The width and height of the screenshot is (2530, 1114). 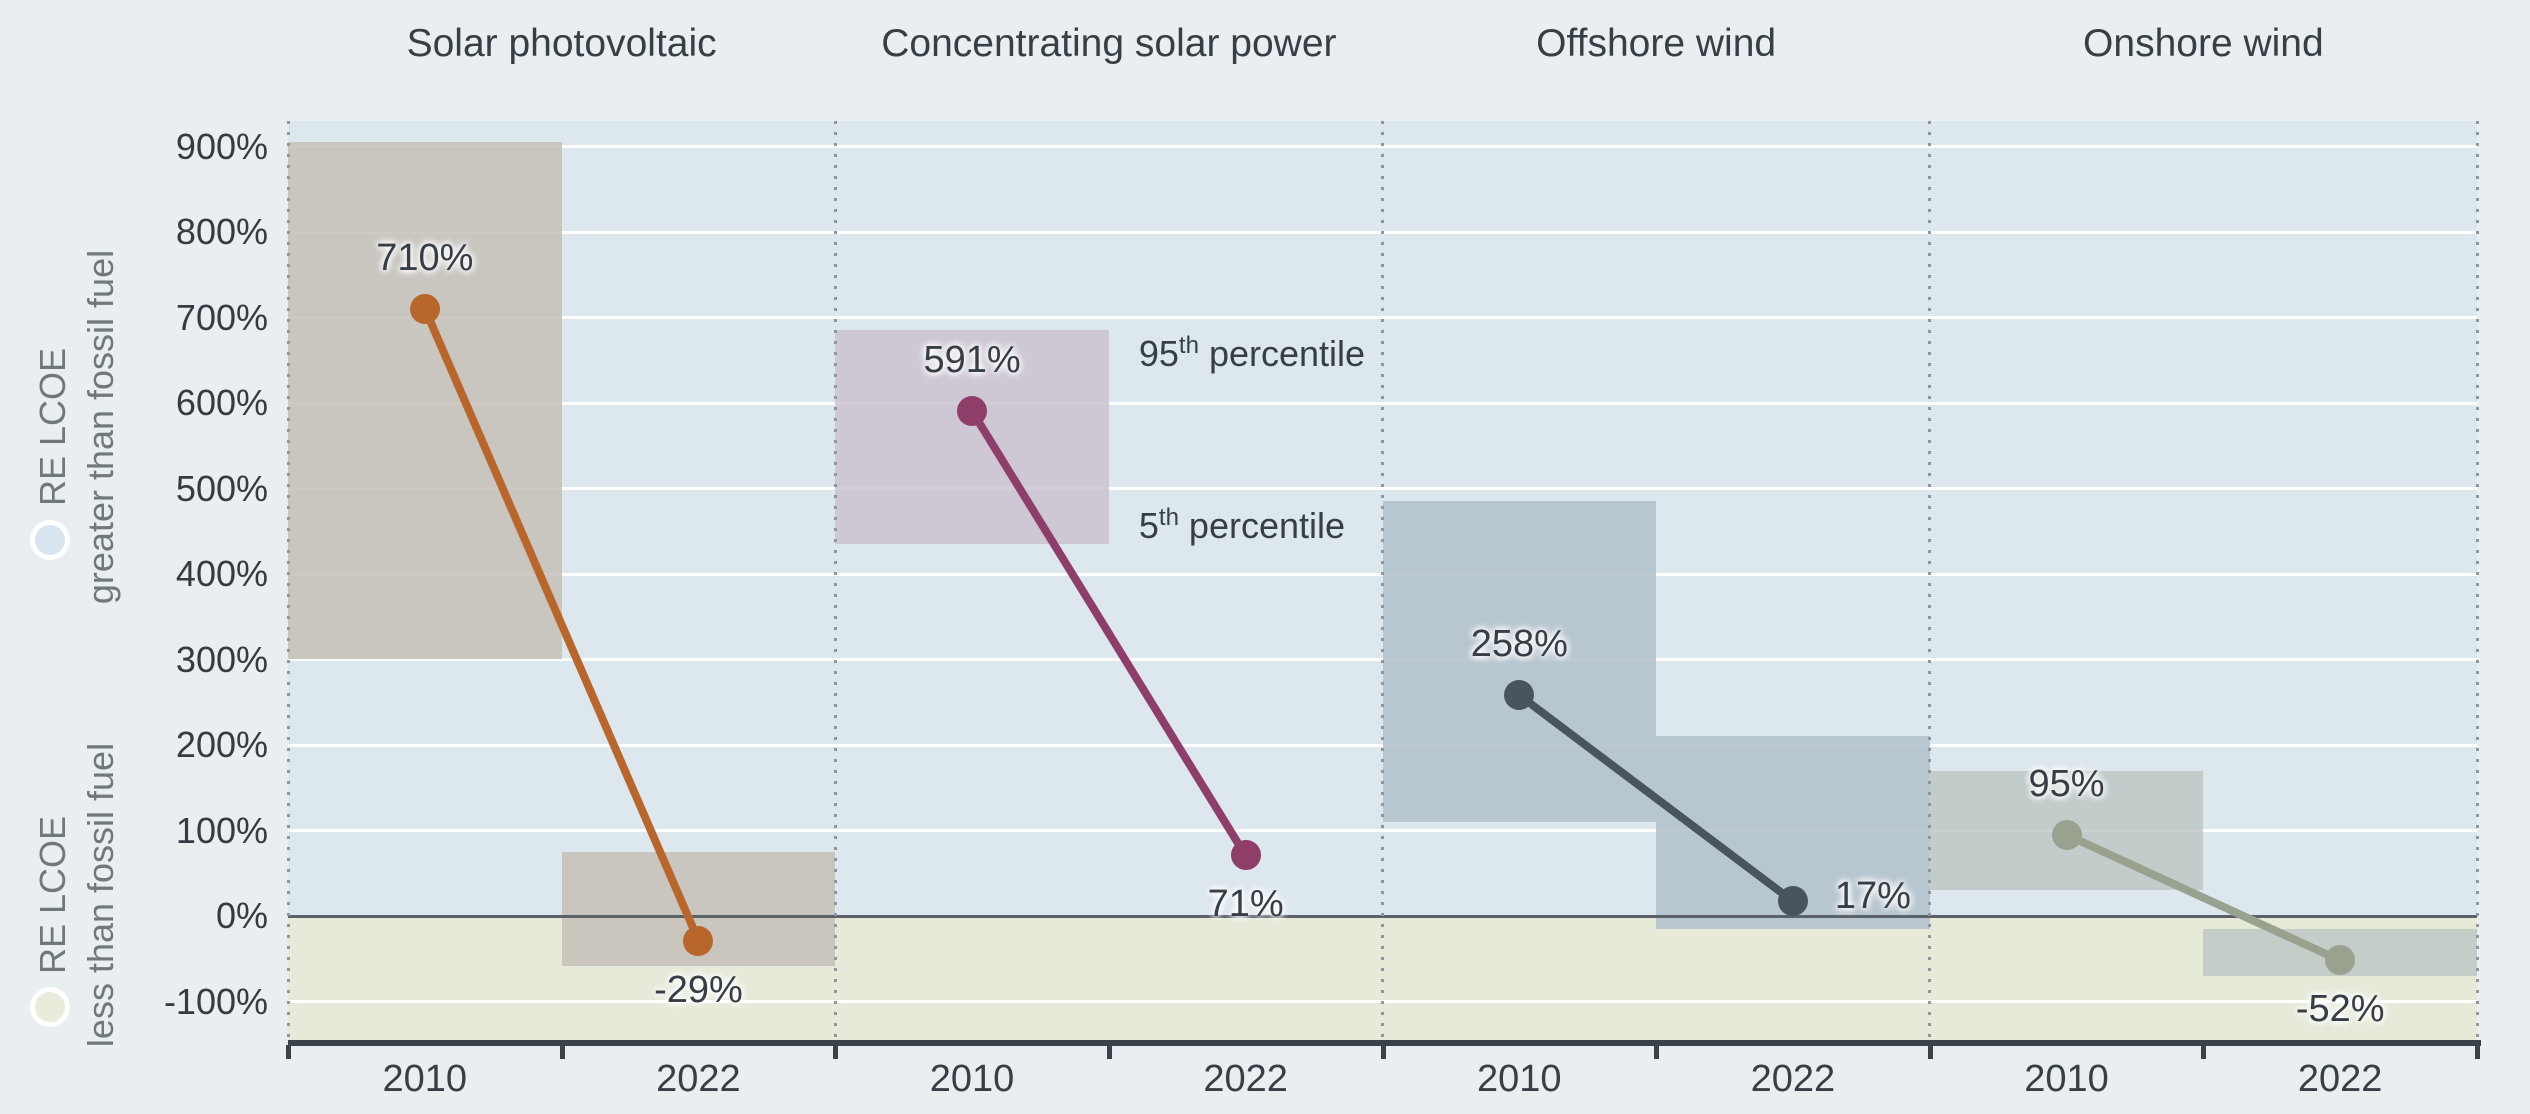 I want to click on x-axis-year-label-concentrating-solar-power-2010: 2010, so click(x=972, y=1079).